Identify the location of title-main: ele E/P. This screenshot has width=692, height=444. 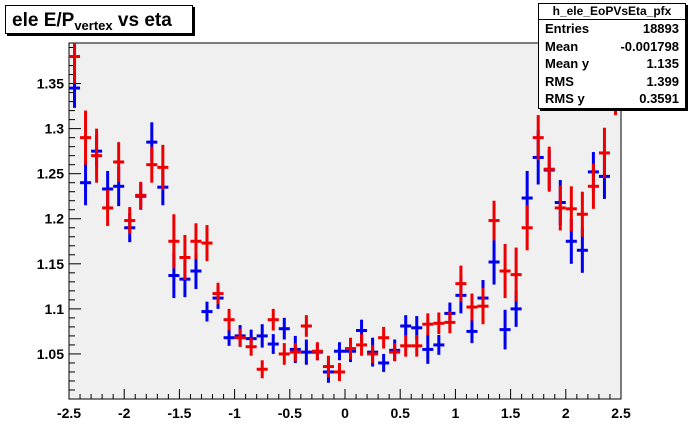
(43, 20).